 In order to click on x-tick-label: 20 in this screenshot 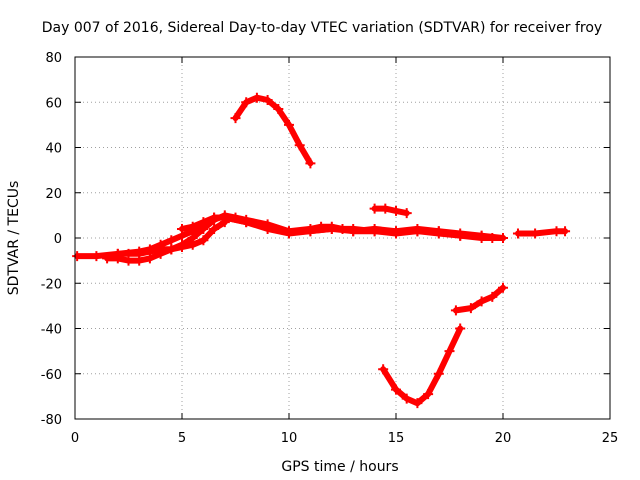, I will do `click(503, 438)`.